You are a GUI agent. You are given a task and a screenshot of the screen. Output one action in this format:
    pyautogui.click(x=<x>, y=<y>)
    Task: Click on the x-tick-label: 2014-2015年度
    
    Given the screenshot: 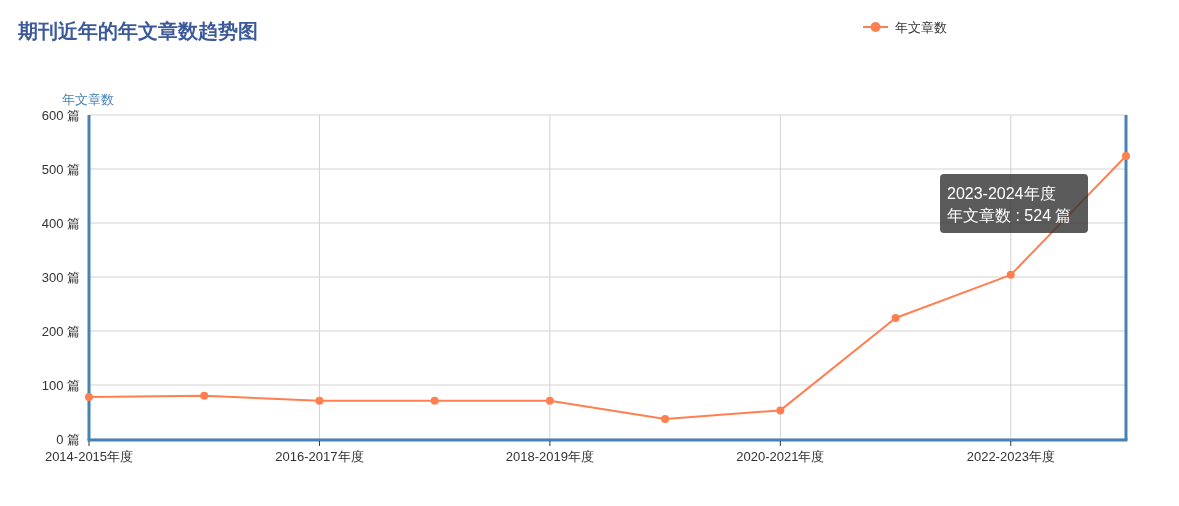 What is the action you would take?
    pyautogui.click(x=89, y=456)
    